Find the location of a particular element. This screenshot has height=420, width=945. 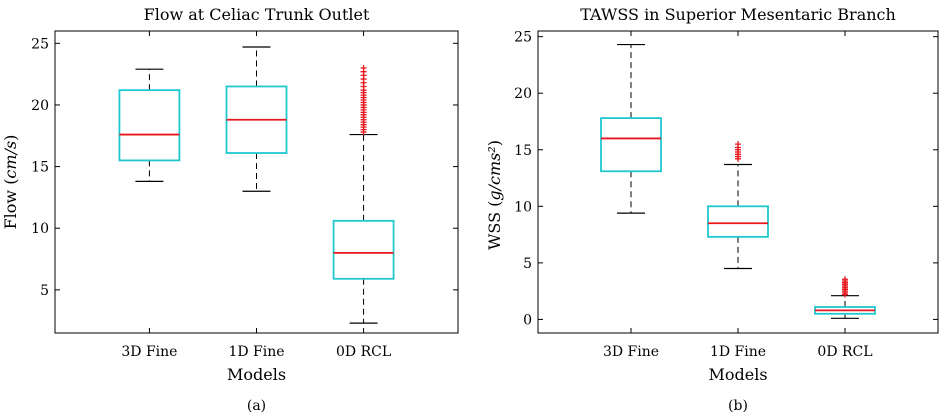

y-axis-label: WSS (g/cms²) is located at coordinates (494, 195).